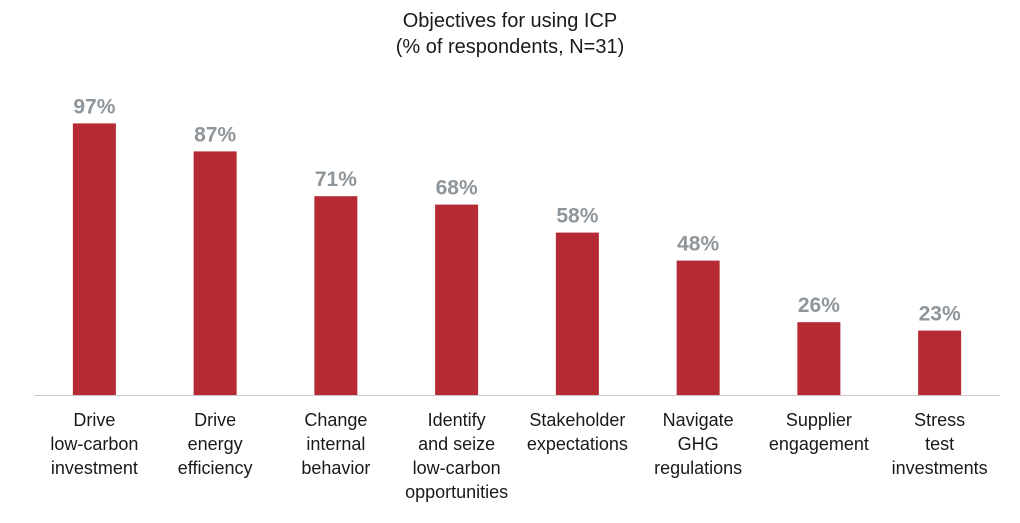 This screenshot has width=1020, height=523. What do you see at coordinates (94, 468) in the screenshot?
I see `category-label-line: investment` at bounding box center [94, 468].